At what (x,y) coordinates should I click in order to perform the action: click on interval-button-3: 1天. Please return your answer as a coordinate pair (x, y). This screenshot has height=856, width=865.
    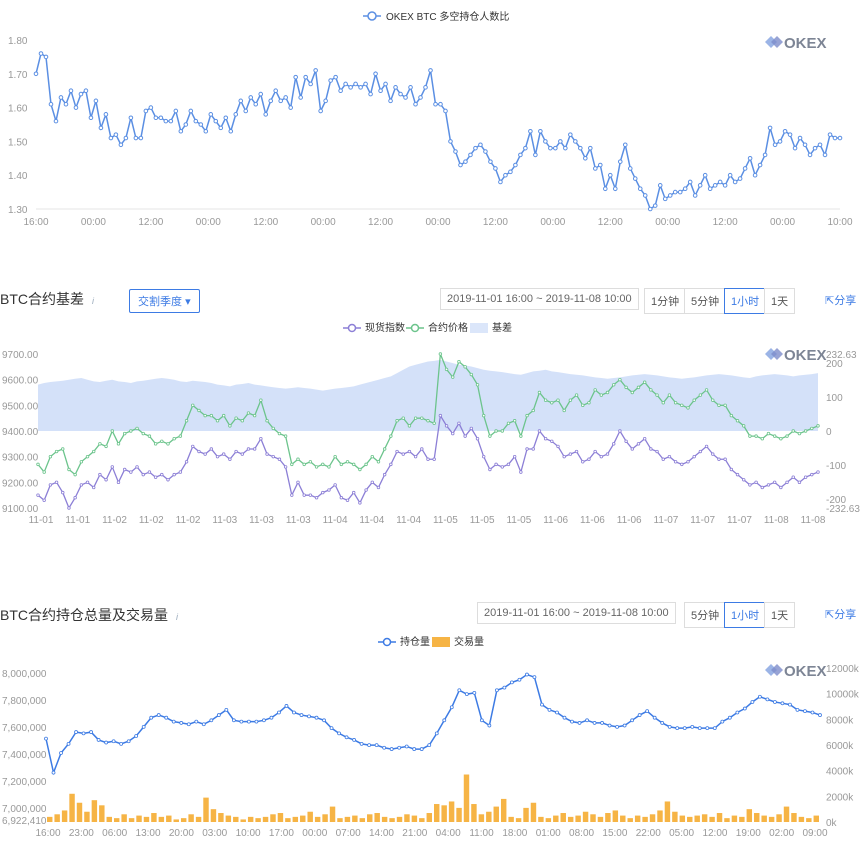
    Looking at the image, I should click on (780, 301).